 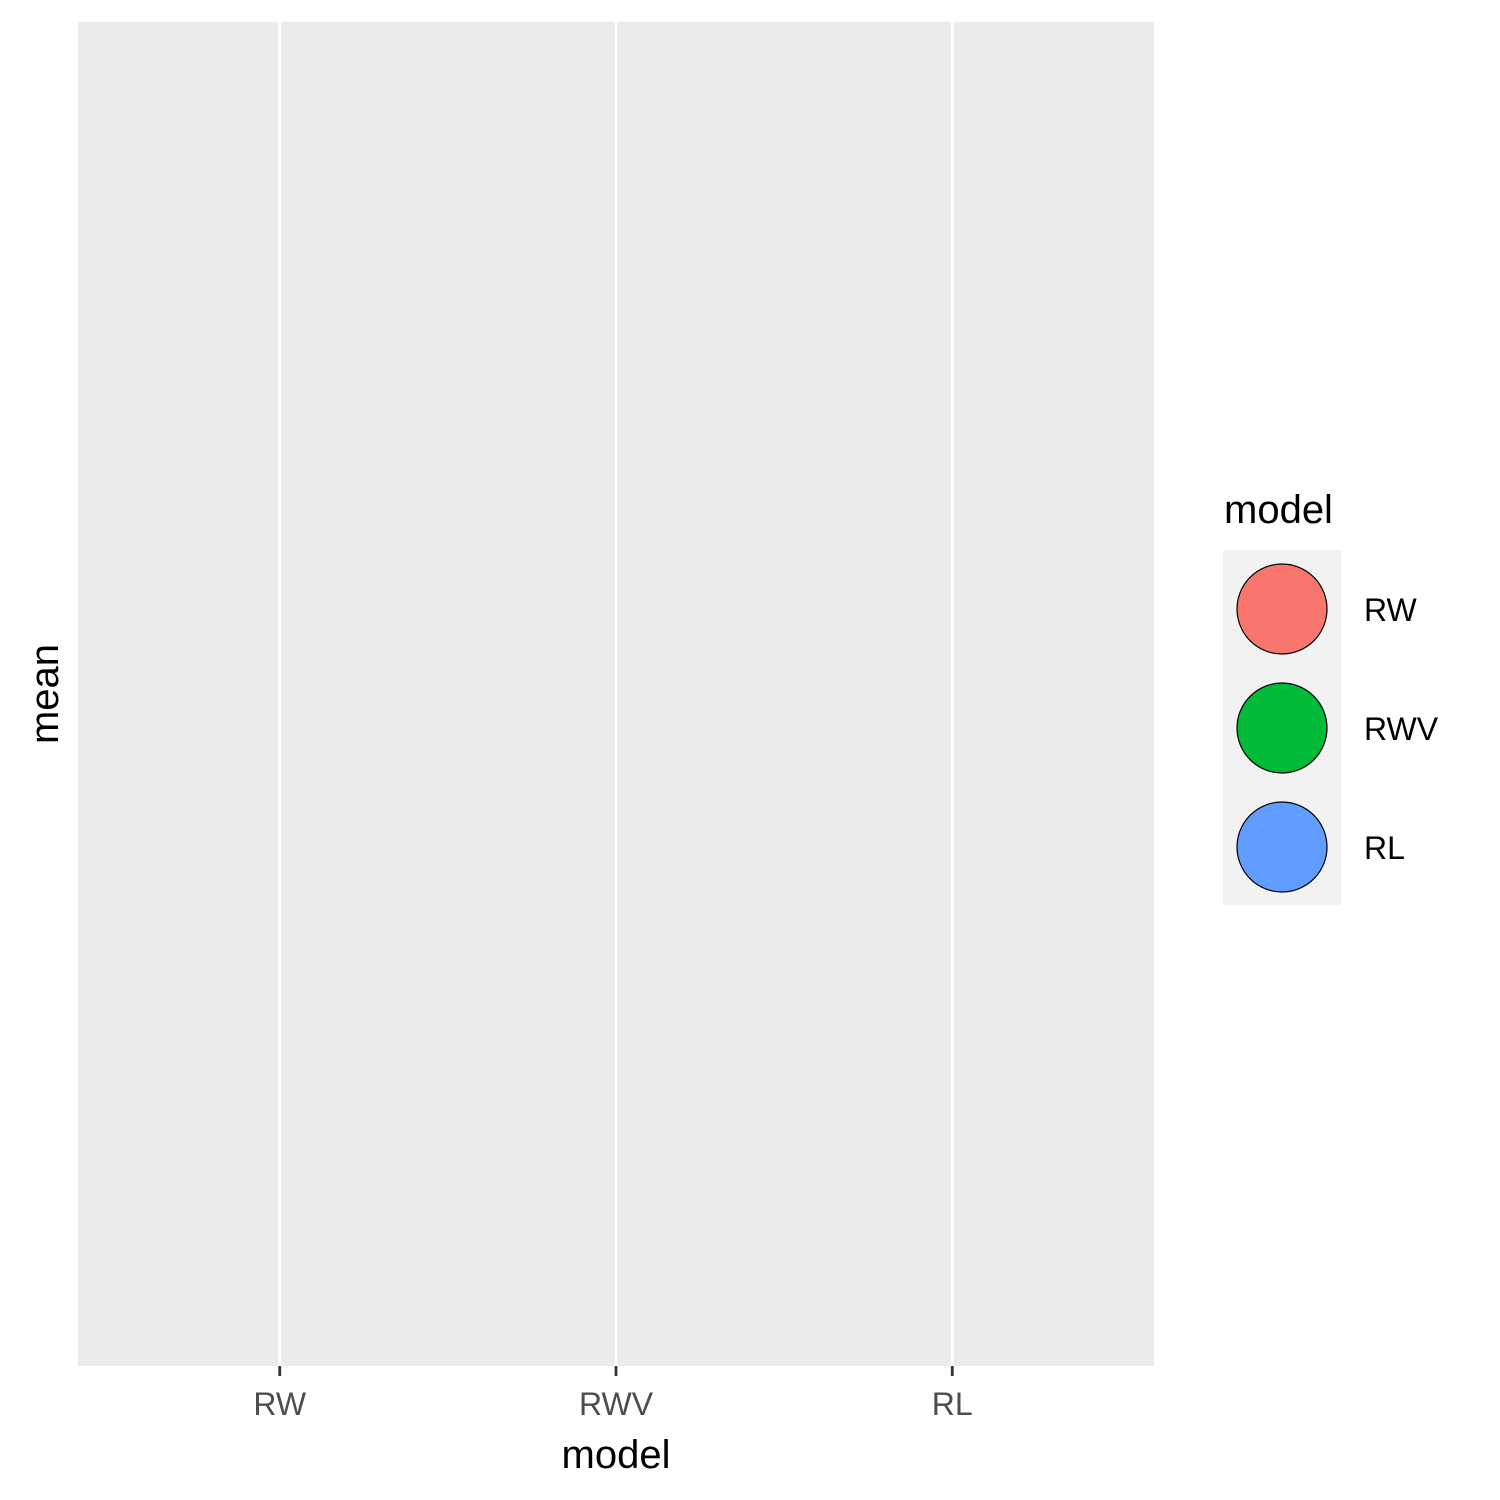 I want to click on x-tick-label-rl: RL, so click(x=952, y=1404).